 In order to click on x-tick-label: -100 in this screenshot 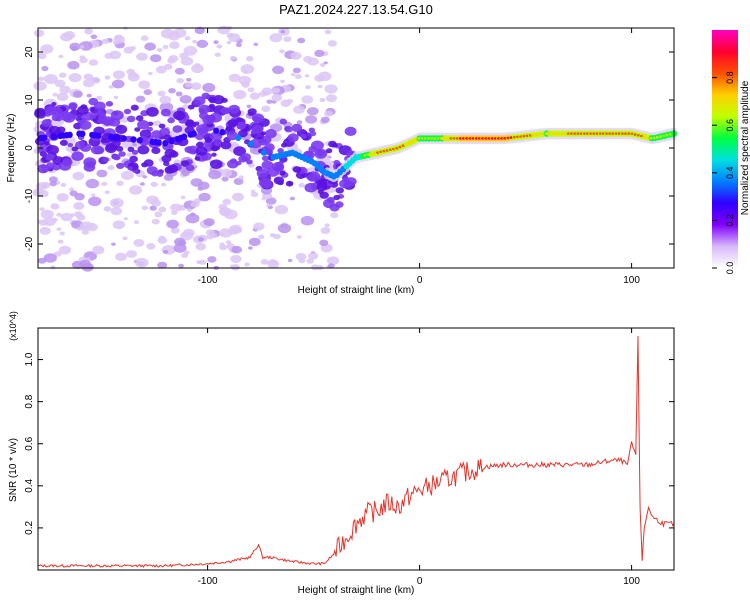, I will do `click(208, 581)`.